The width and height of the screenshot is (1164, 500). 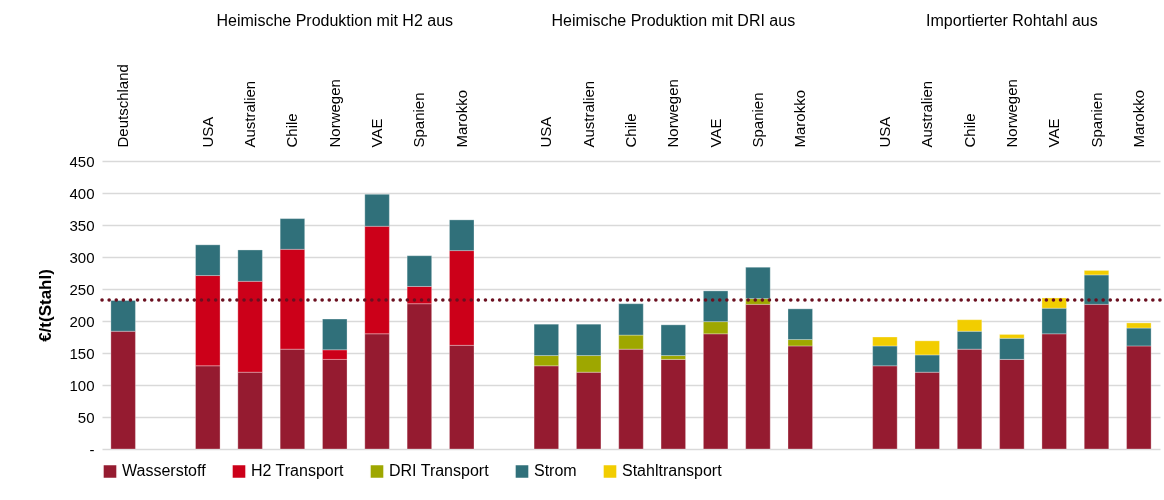 I want to click on y-tick-label: 400, so click(x=82, y=193).